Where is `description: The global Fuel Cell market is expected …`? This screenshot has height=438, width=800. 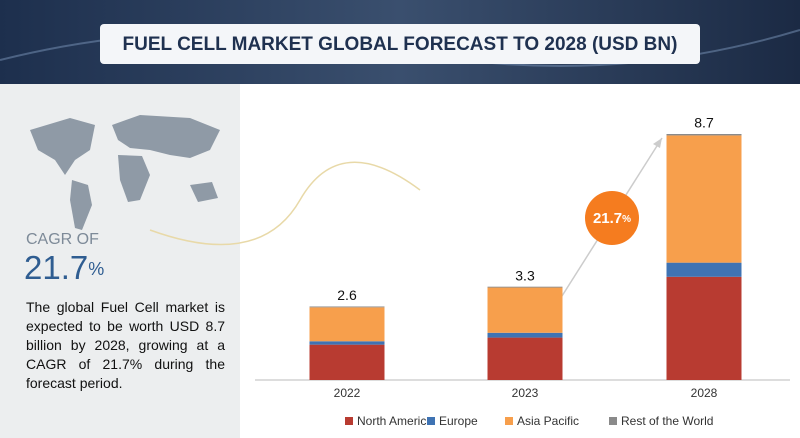 description: The global Fuel Cell market is expected … is located at coordinates (125, 345).